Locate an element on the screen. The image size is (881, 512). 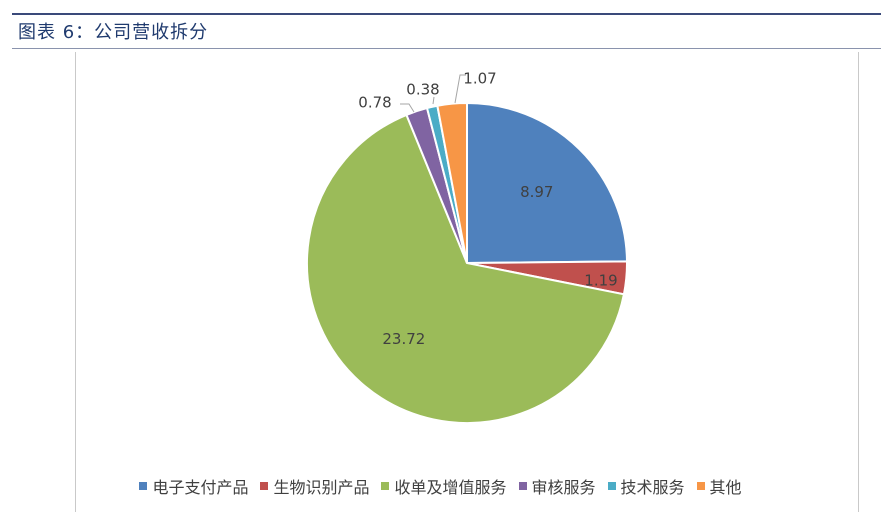
legend-label: 生物识别产品 is located at coordinates (321, 487).